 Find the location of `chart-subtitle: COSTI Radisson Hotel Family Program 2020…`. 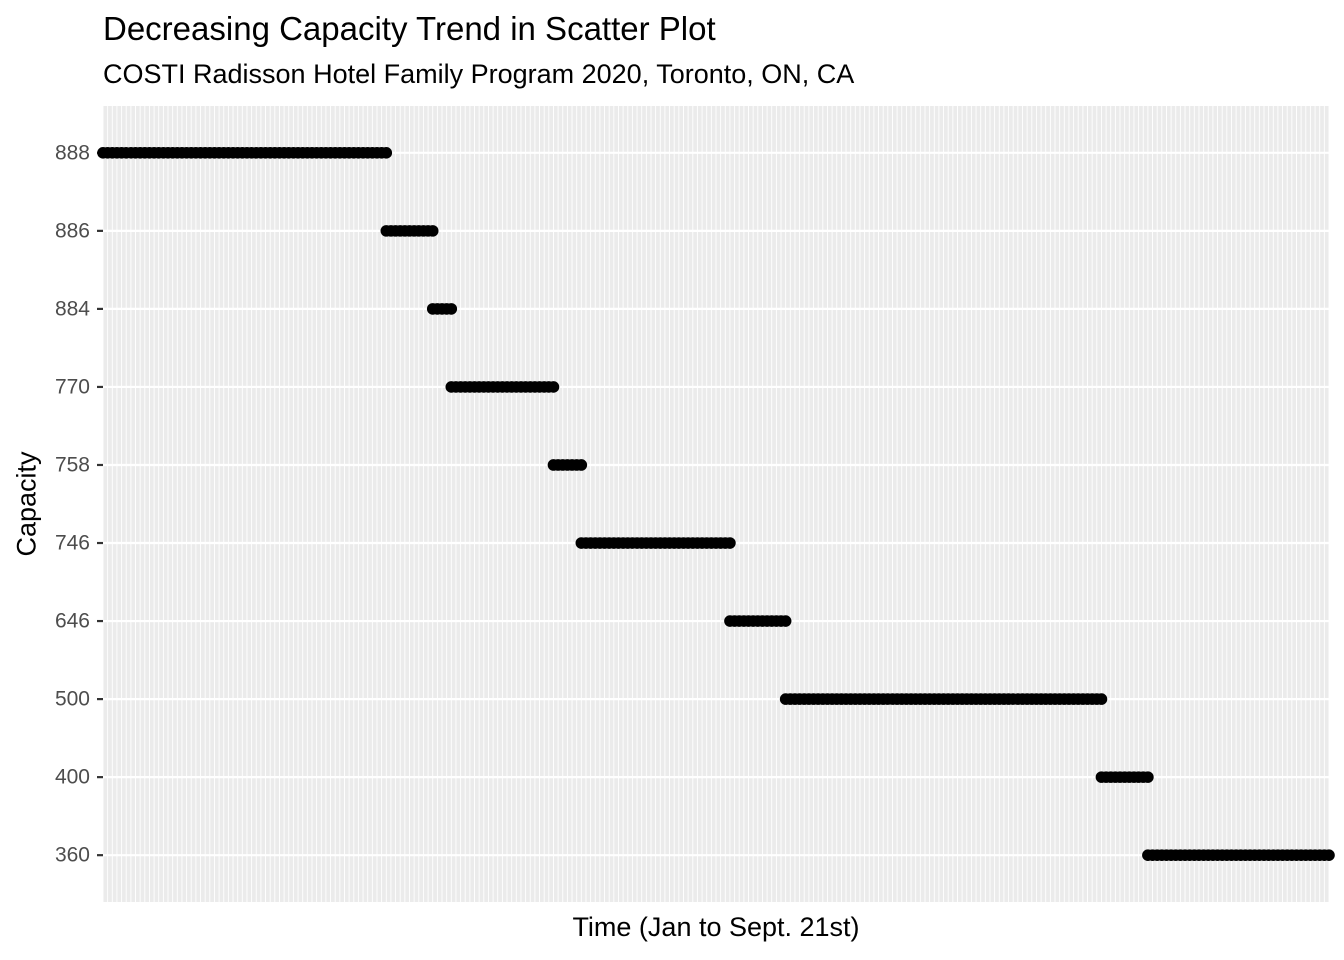

chart-subtitle: COSTI Radisson Hotel Family Program 2020… is located at coordinates (479, 74).